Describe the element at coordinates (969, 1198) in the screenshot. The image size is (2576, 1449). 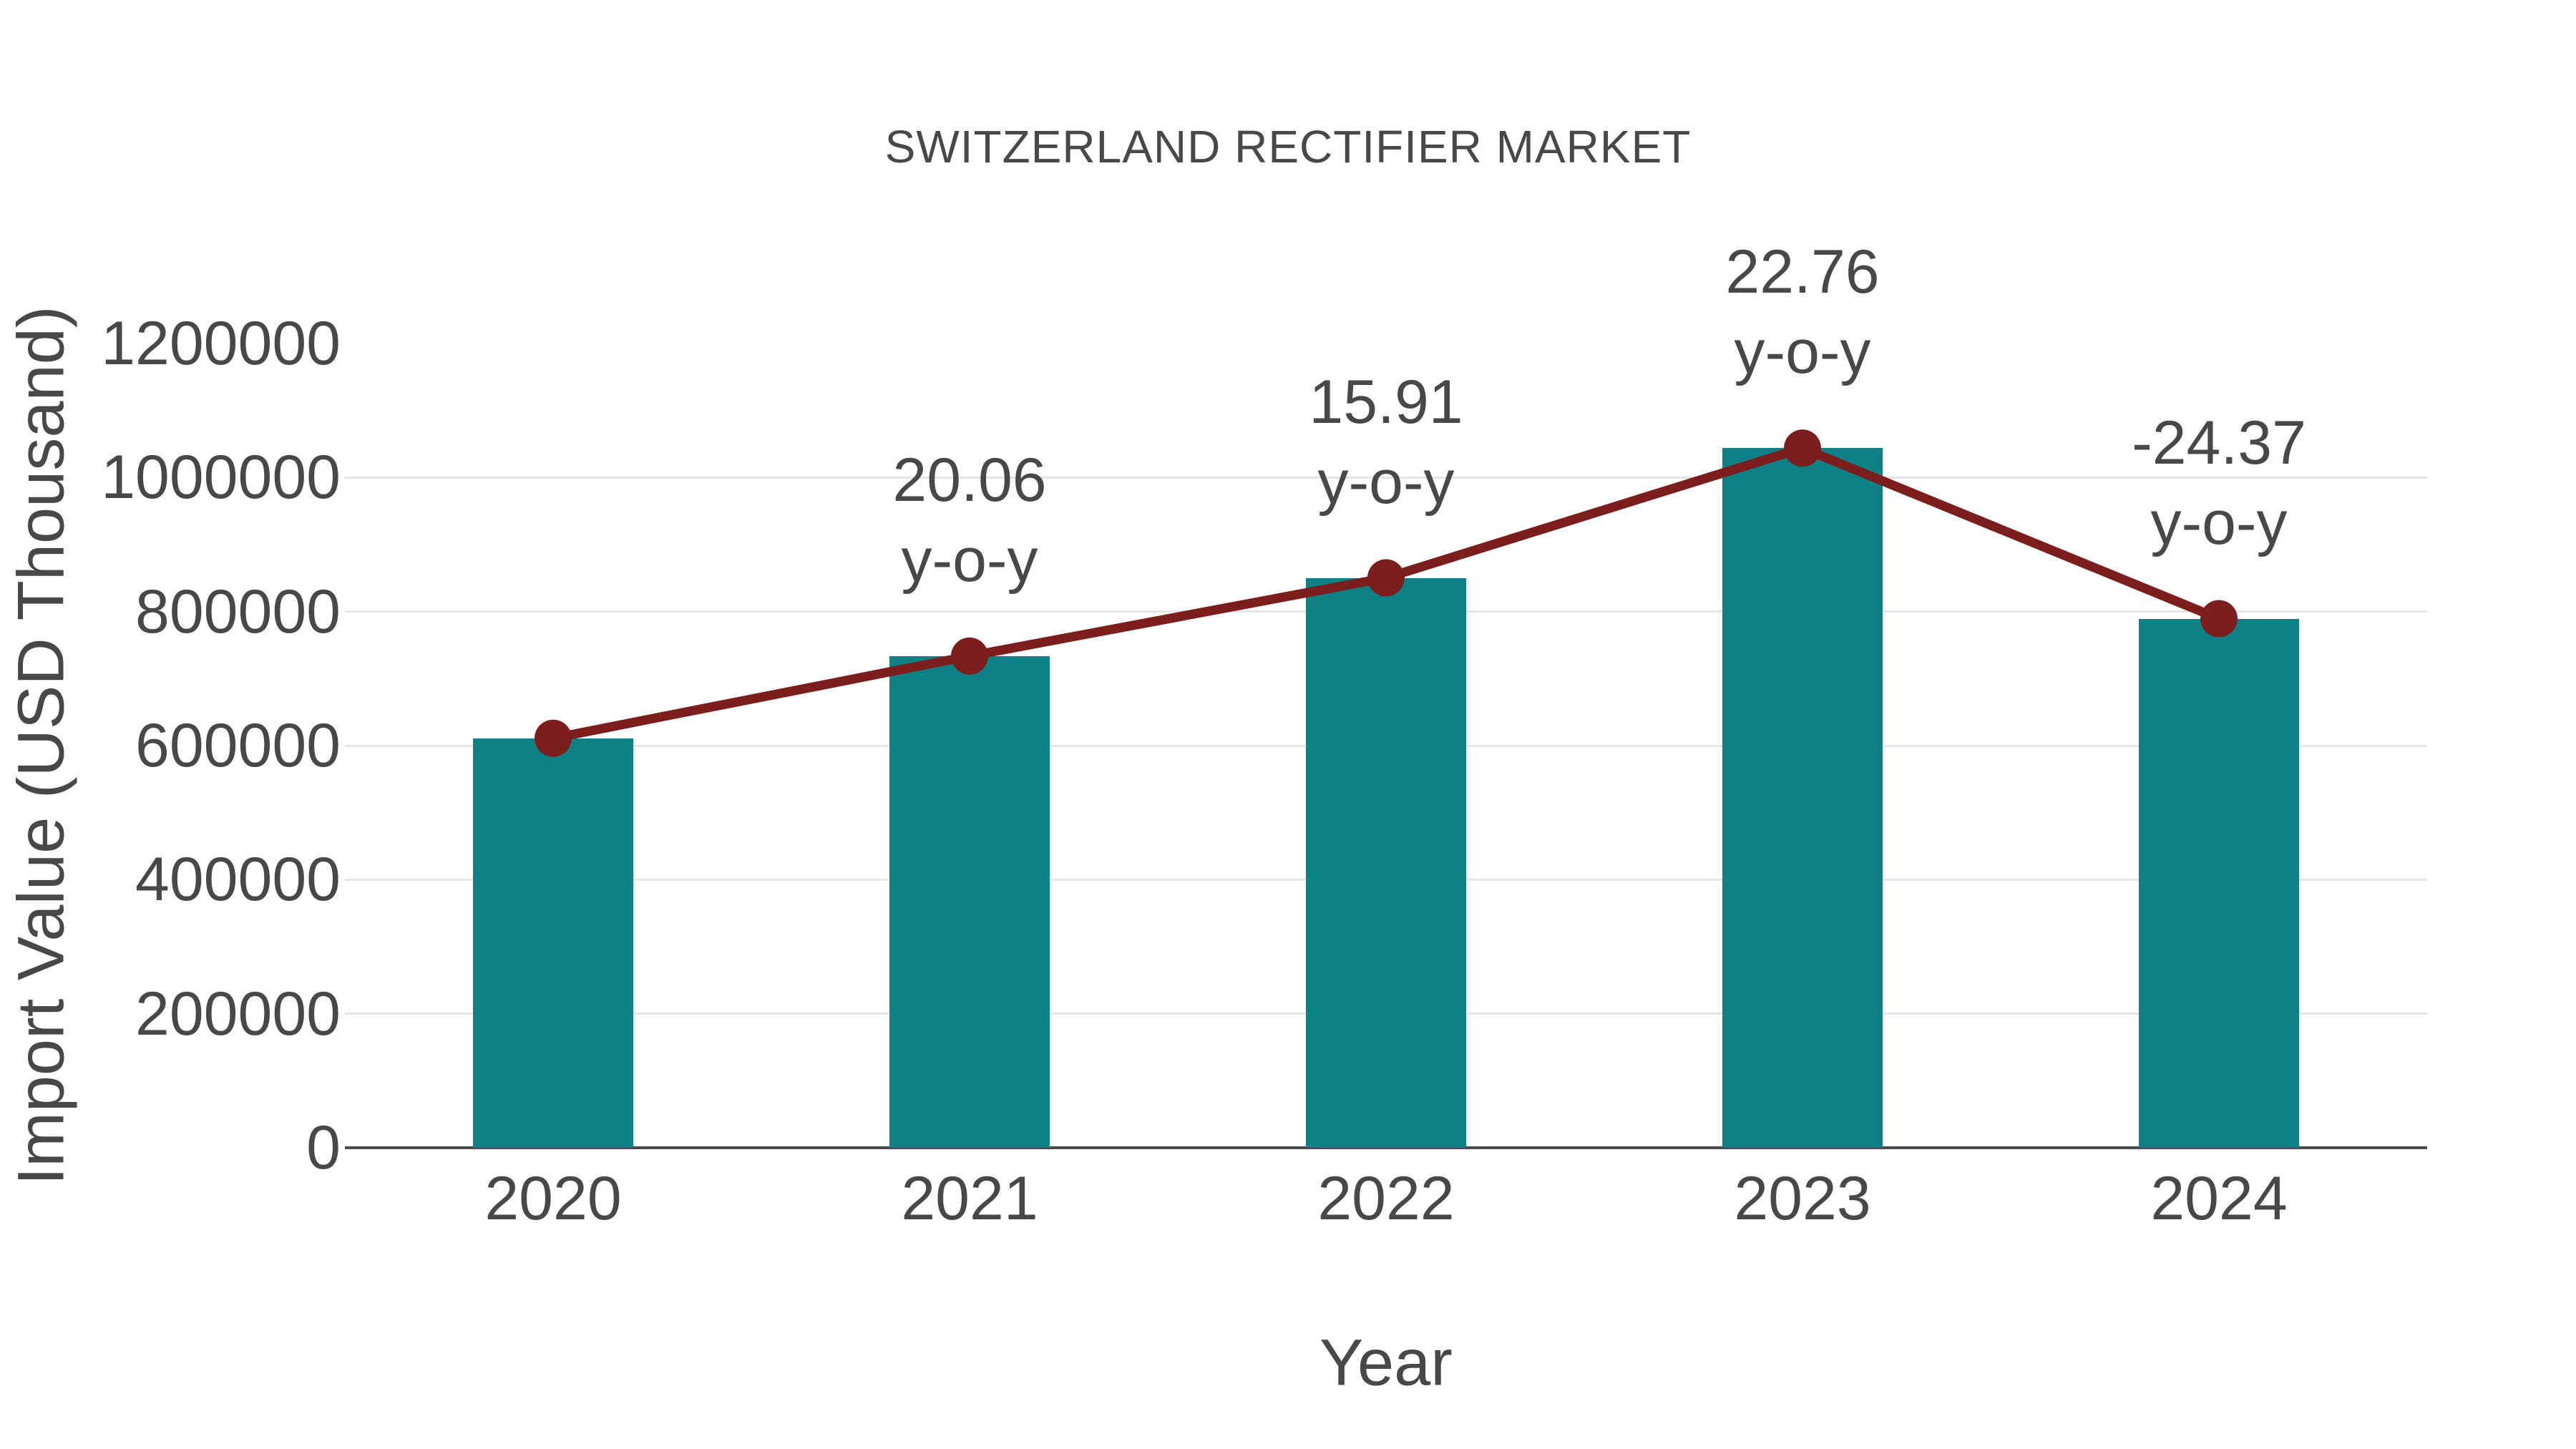
I see `x-axis-tick-label: 2021` at that location.